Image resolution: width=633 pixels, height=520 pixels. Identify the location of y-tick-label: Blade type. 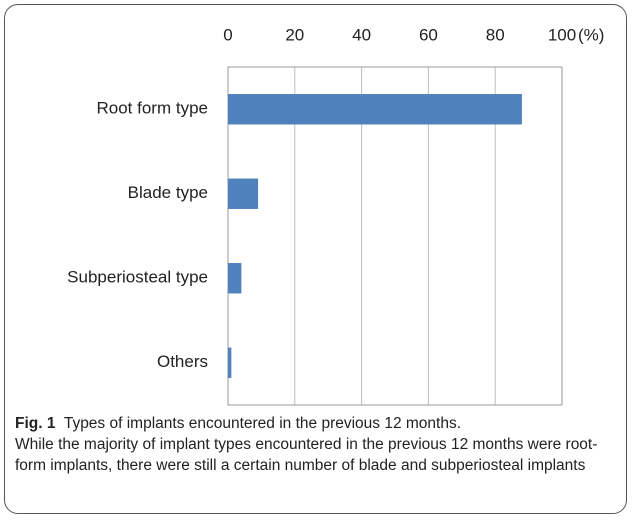
(168, 192).